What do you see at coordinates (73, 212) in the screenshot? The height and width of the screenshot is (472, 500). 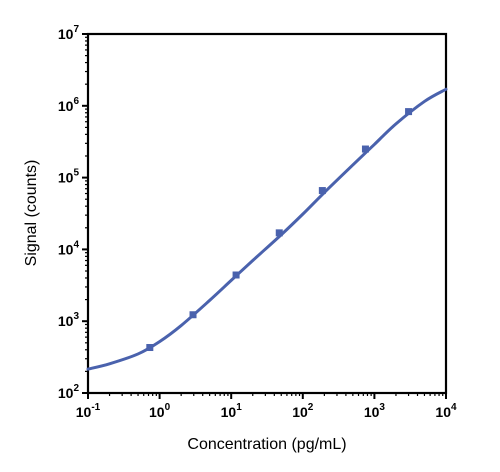 I see `y-axis-ticks: 10² 10³ 10⁴ 10⁵ 10⁶ 10⁷` at bounding box center [73, 212].